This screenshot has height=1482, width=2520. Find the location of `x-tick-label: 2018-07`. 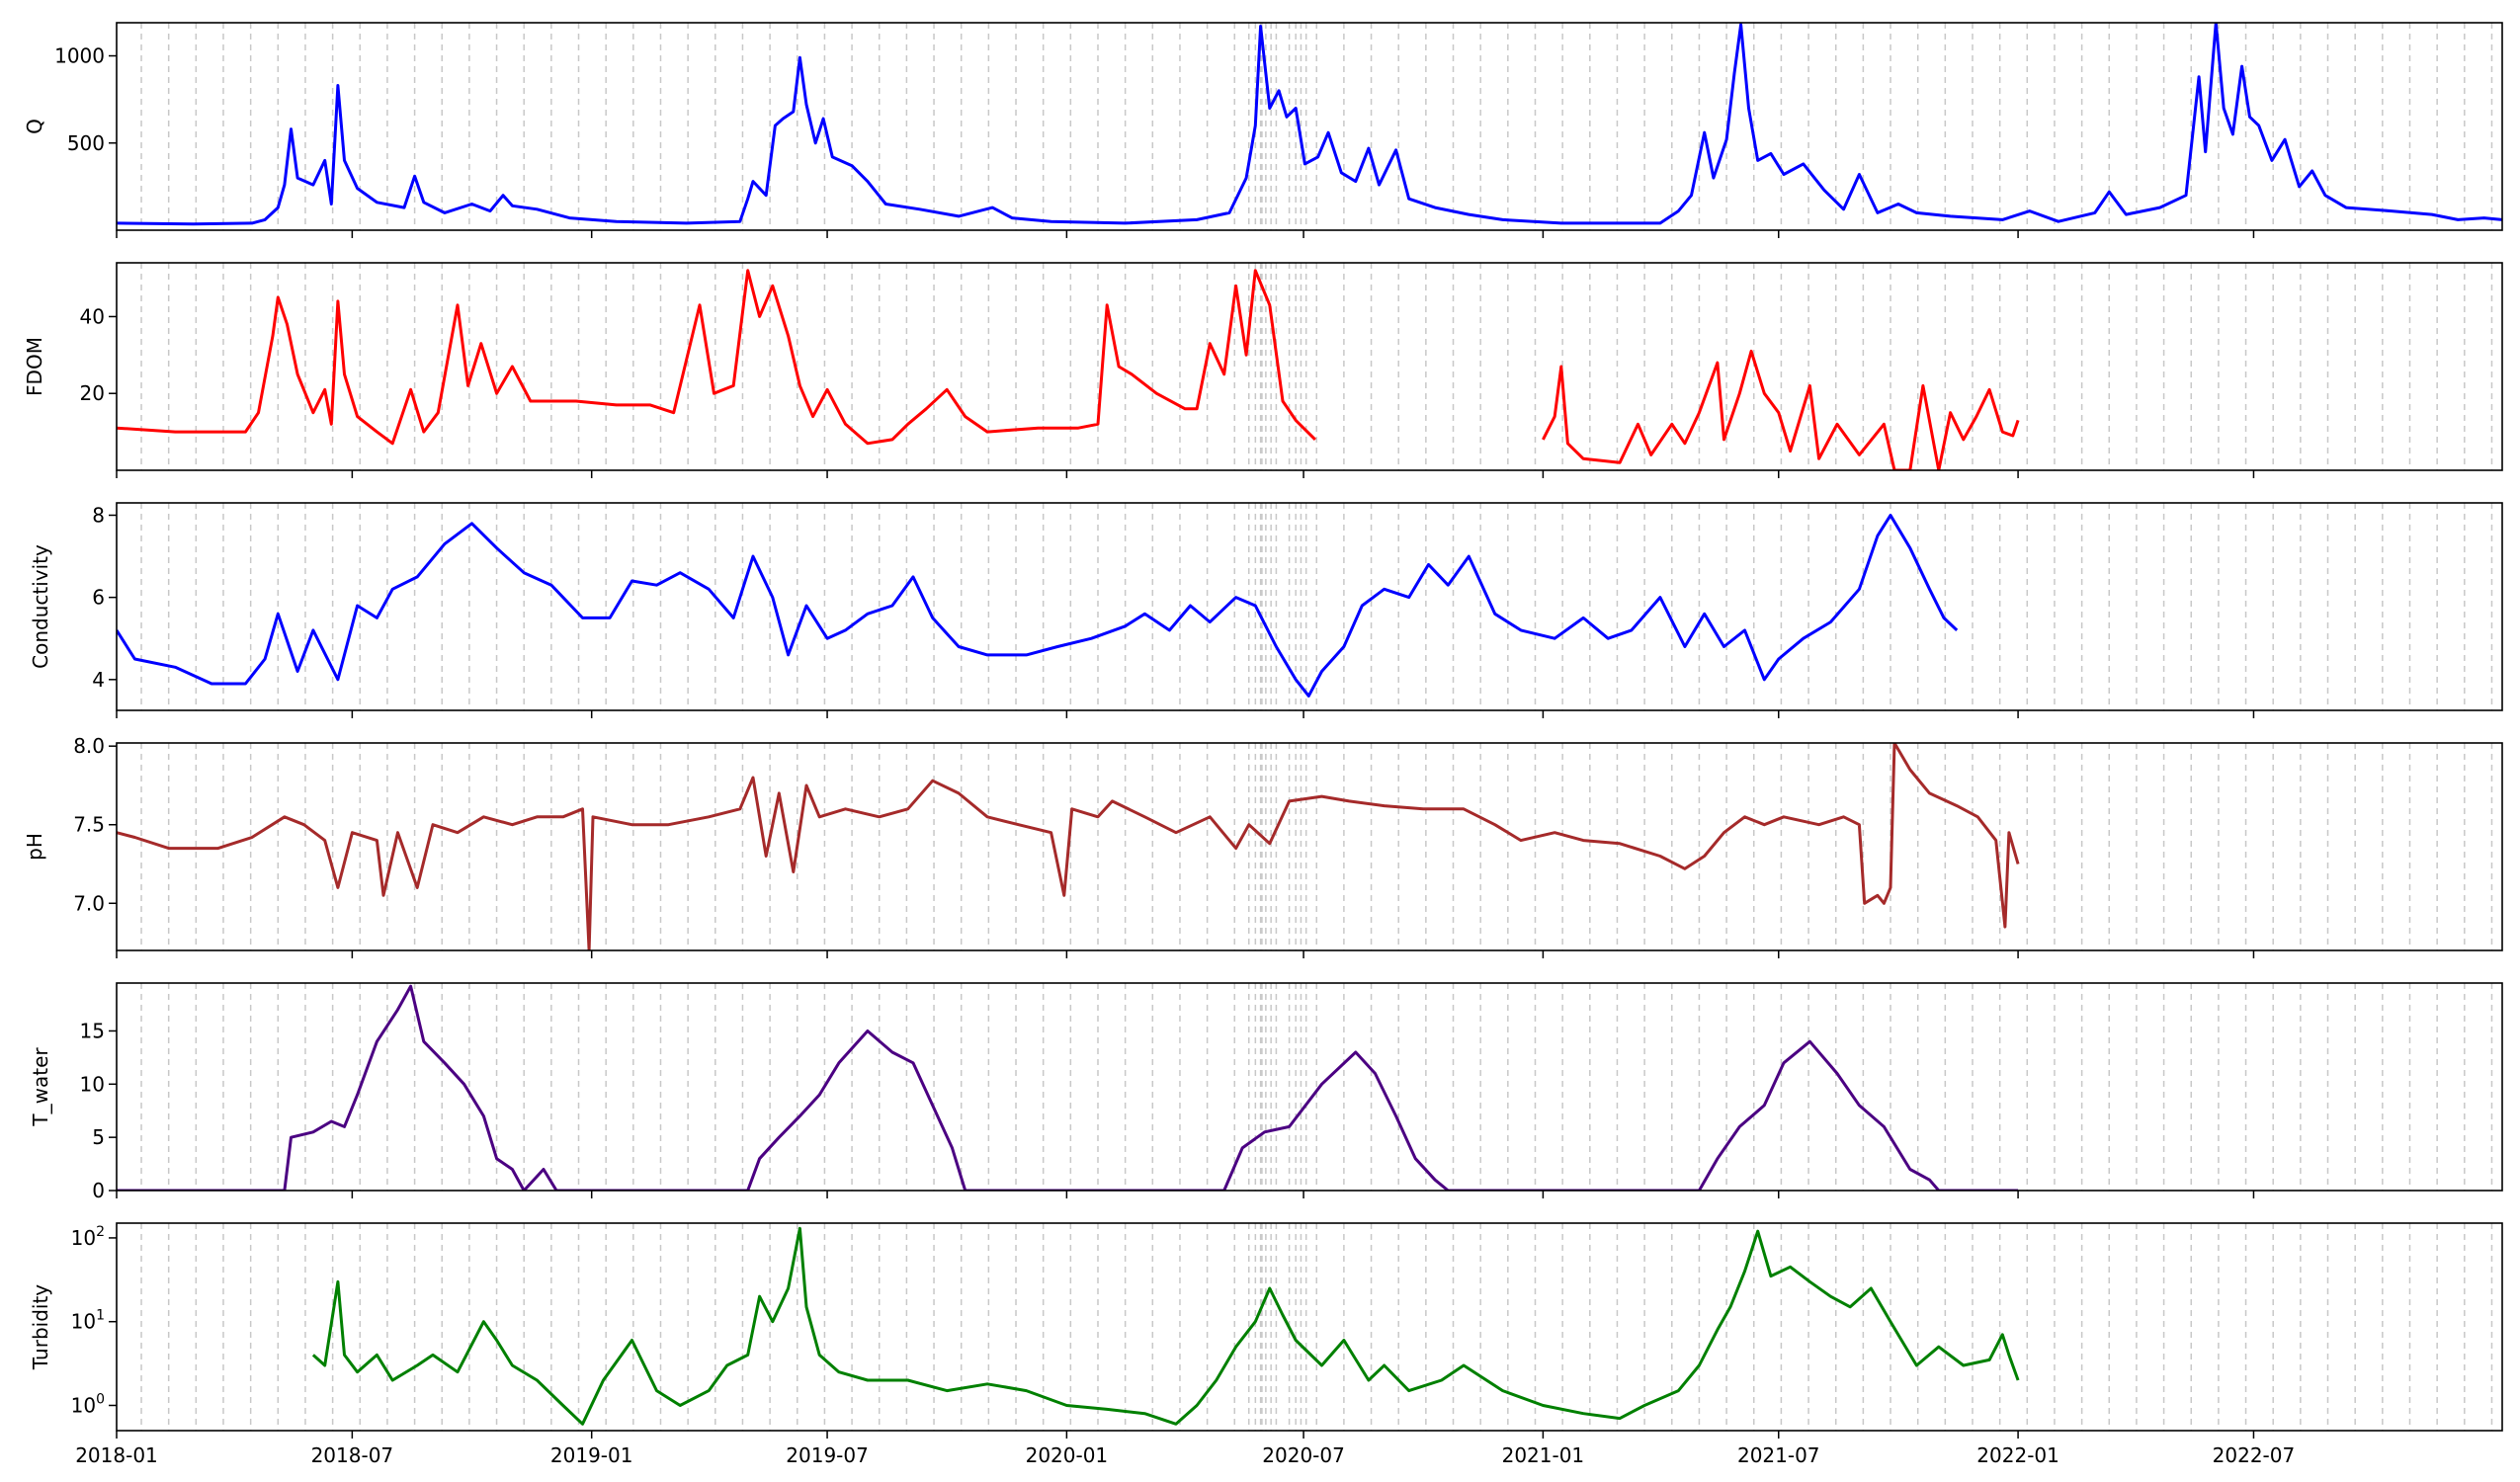

x-tick-label: 2018-07 is located at coordinates (352, 1455).